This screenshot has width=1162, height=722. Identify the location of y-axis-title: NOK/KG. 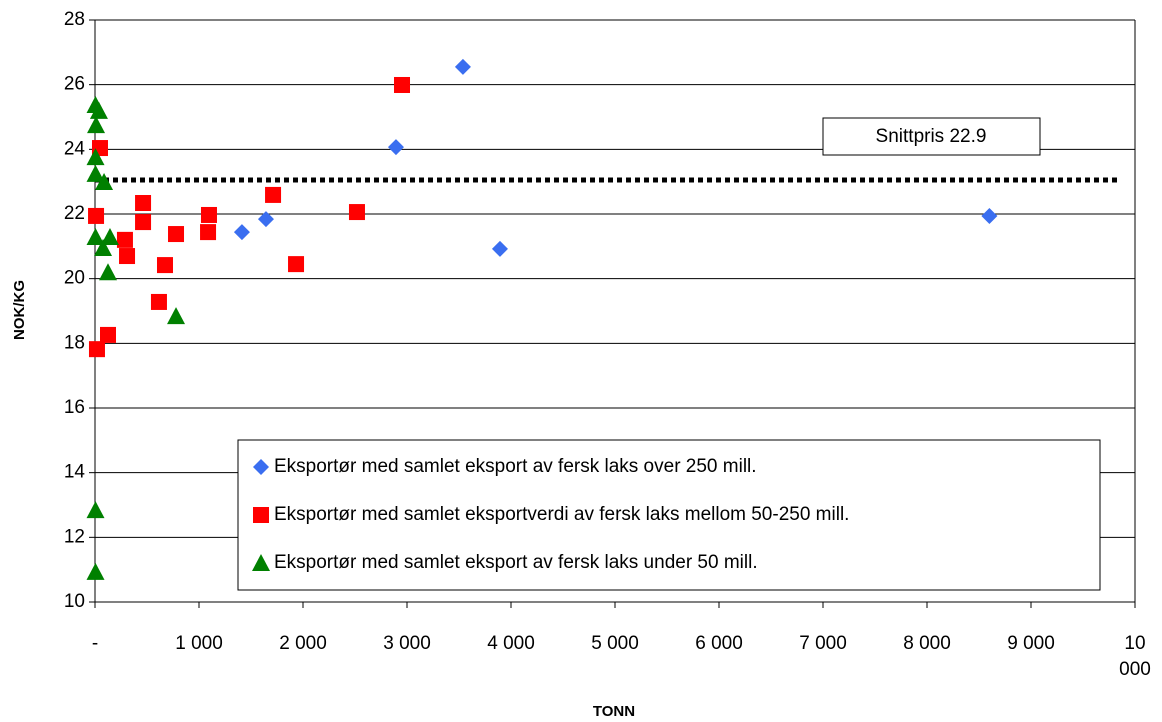
(19, 310).